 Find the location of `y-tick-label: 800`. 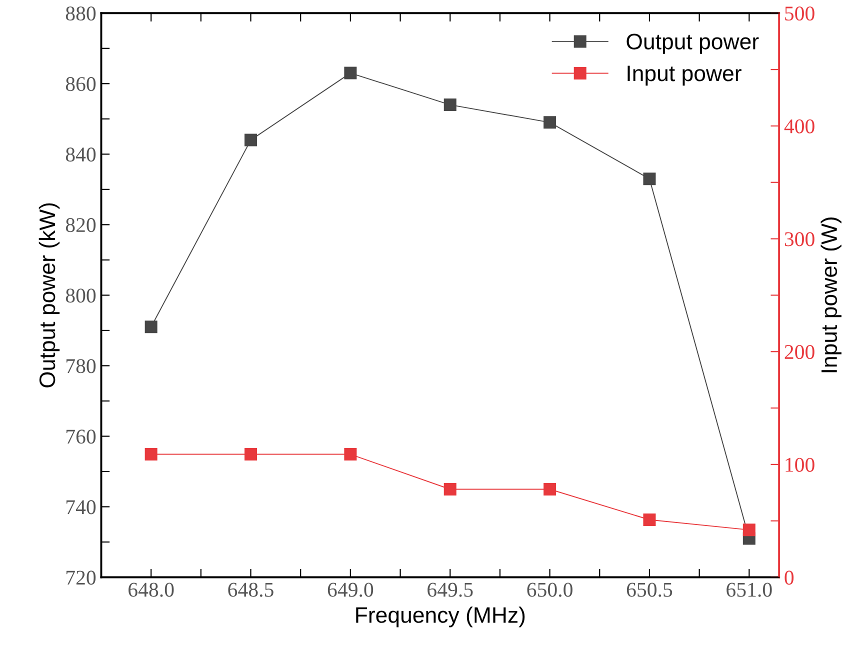

y-tick-label: 800 is located at coordinates (81, 295).